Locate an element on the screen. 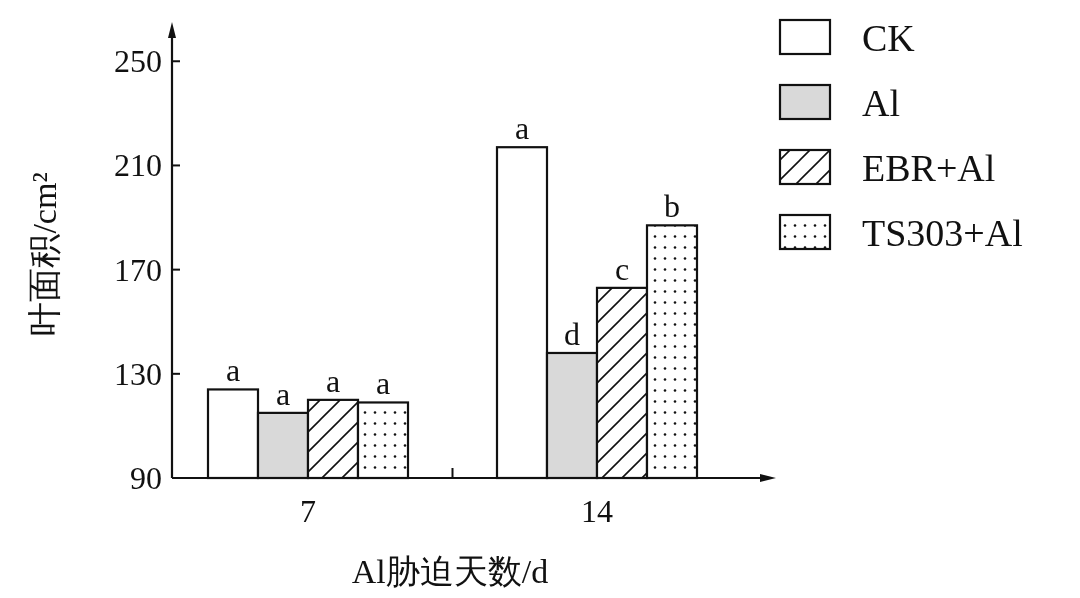 Image resolution: width=1080 pixels, height=598 pixels. legend-label: TS303+Al is located at coordinates (942, 233).